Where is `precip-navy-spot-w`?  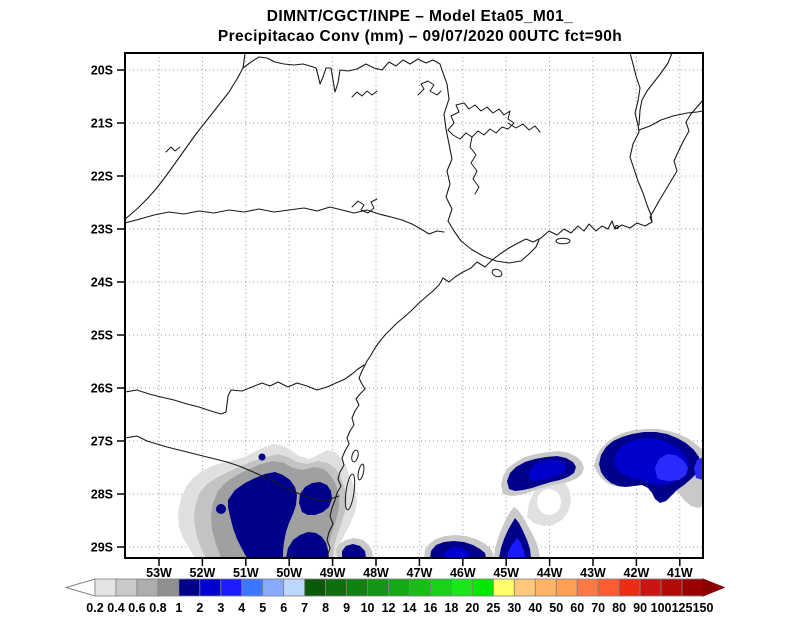
precip-navy-spot-w is located at coordinates (221, 509).